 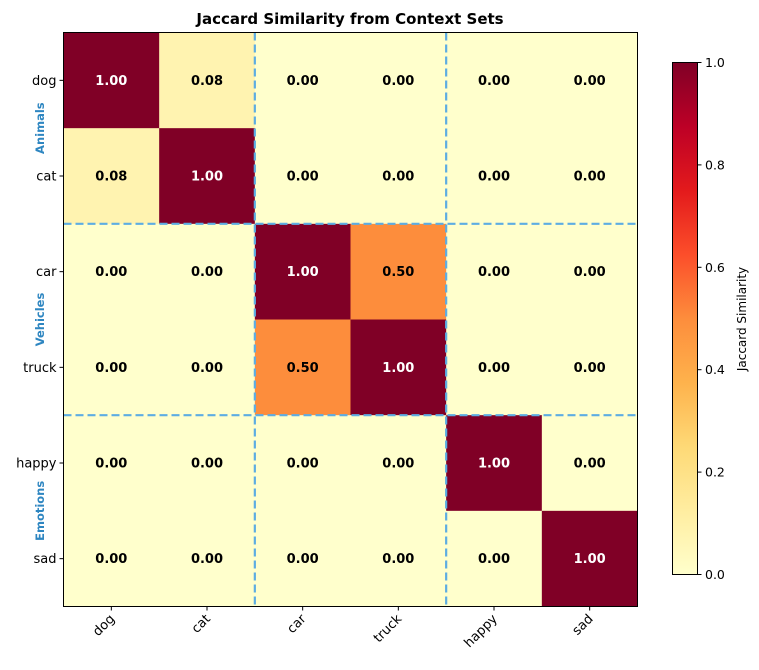 I want to click on colorbar-tick-label: 1.0, so click(x=715, y=62).